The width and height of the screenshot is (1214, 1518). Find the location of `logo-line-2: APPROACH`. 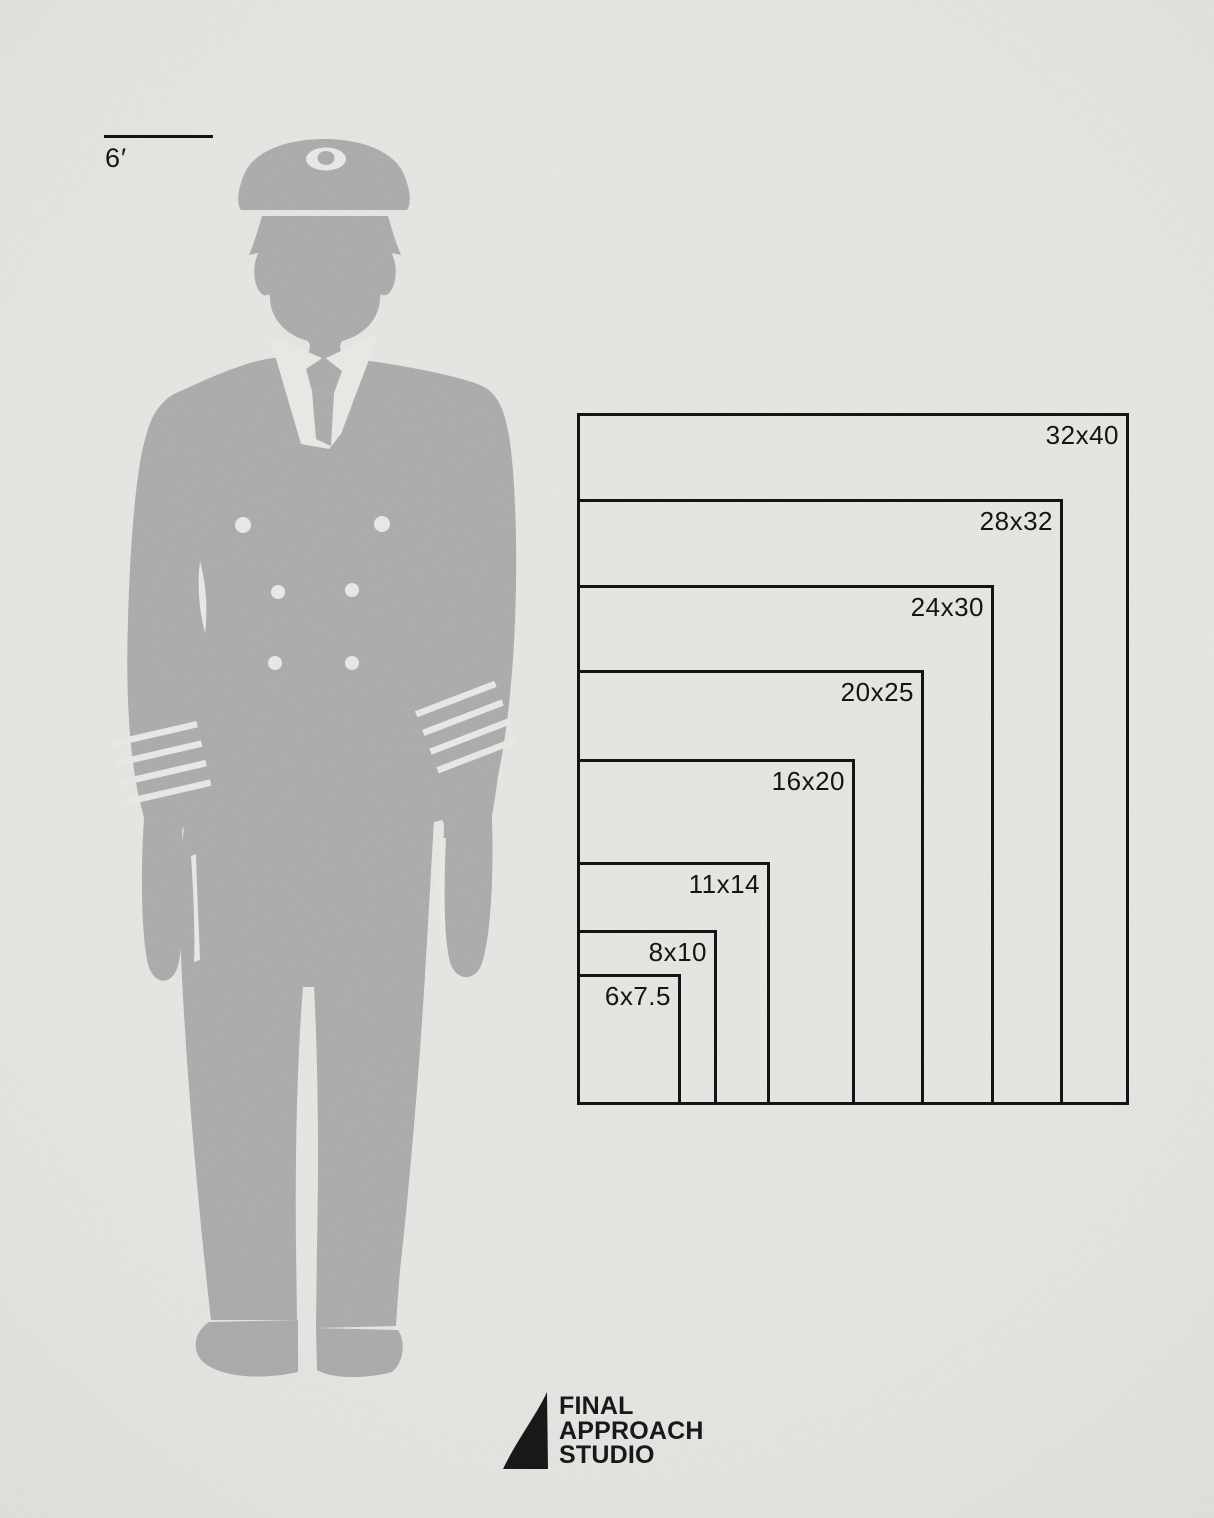

logo-line-2: APPROACH is located at coordinates (631, 1430).